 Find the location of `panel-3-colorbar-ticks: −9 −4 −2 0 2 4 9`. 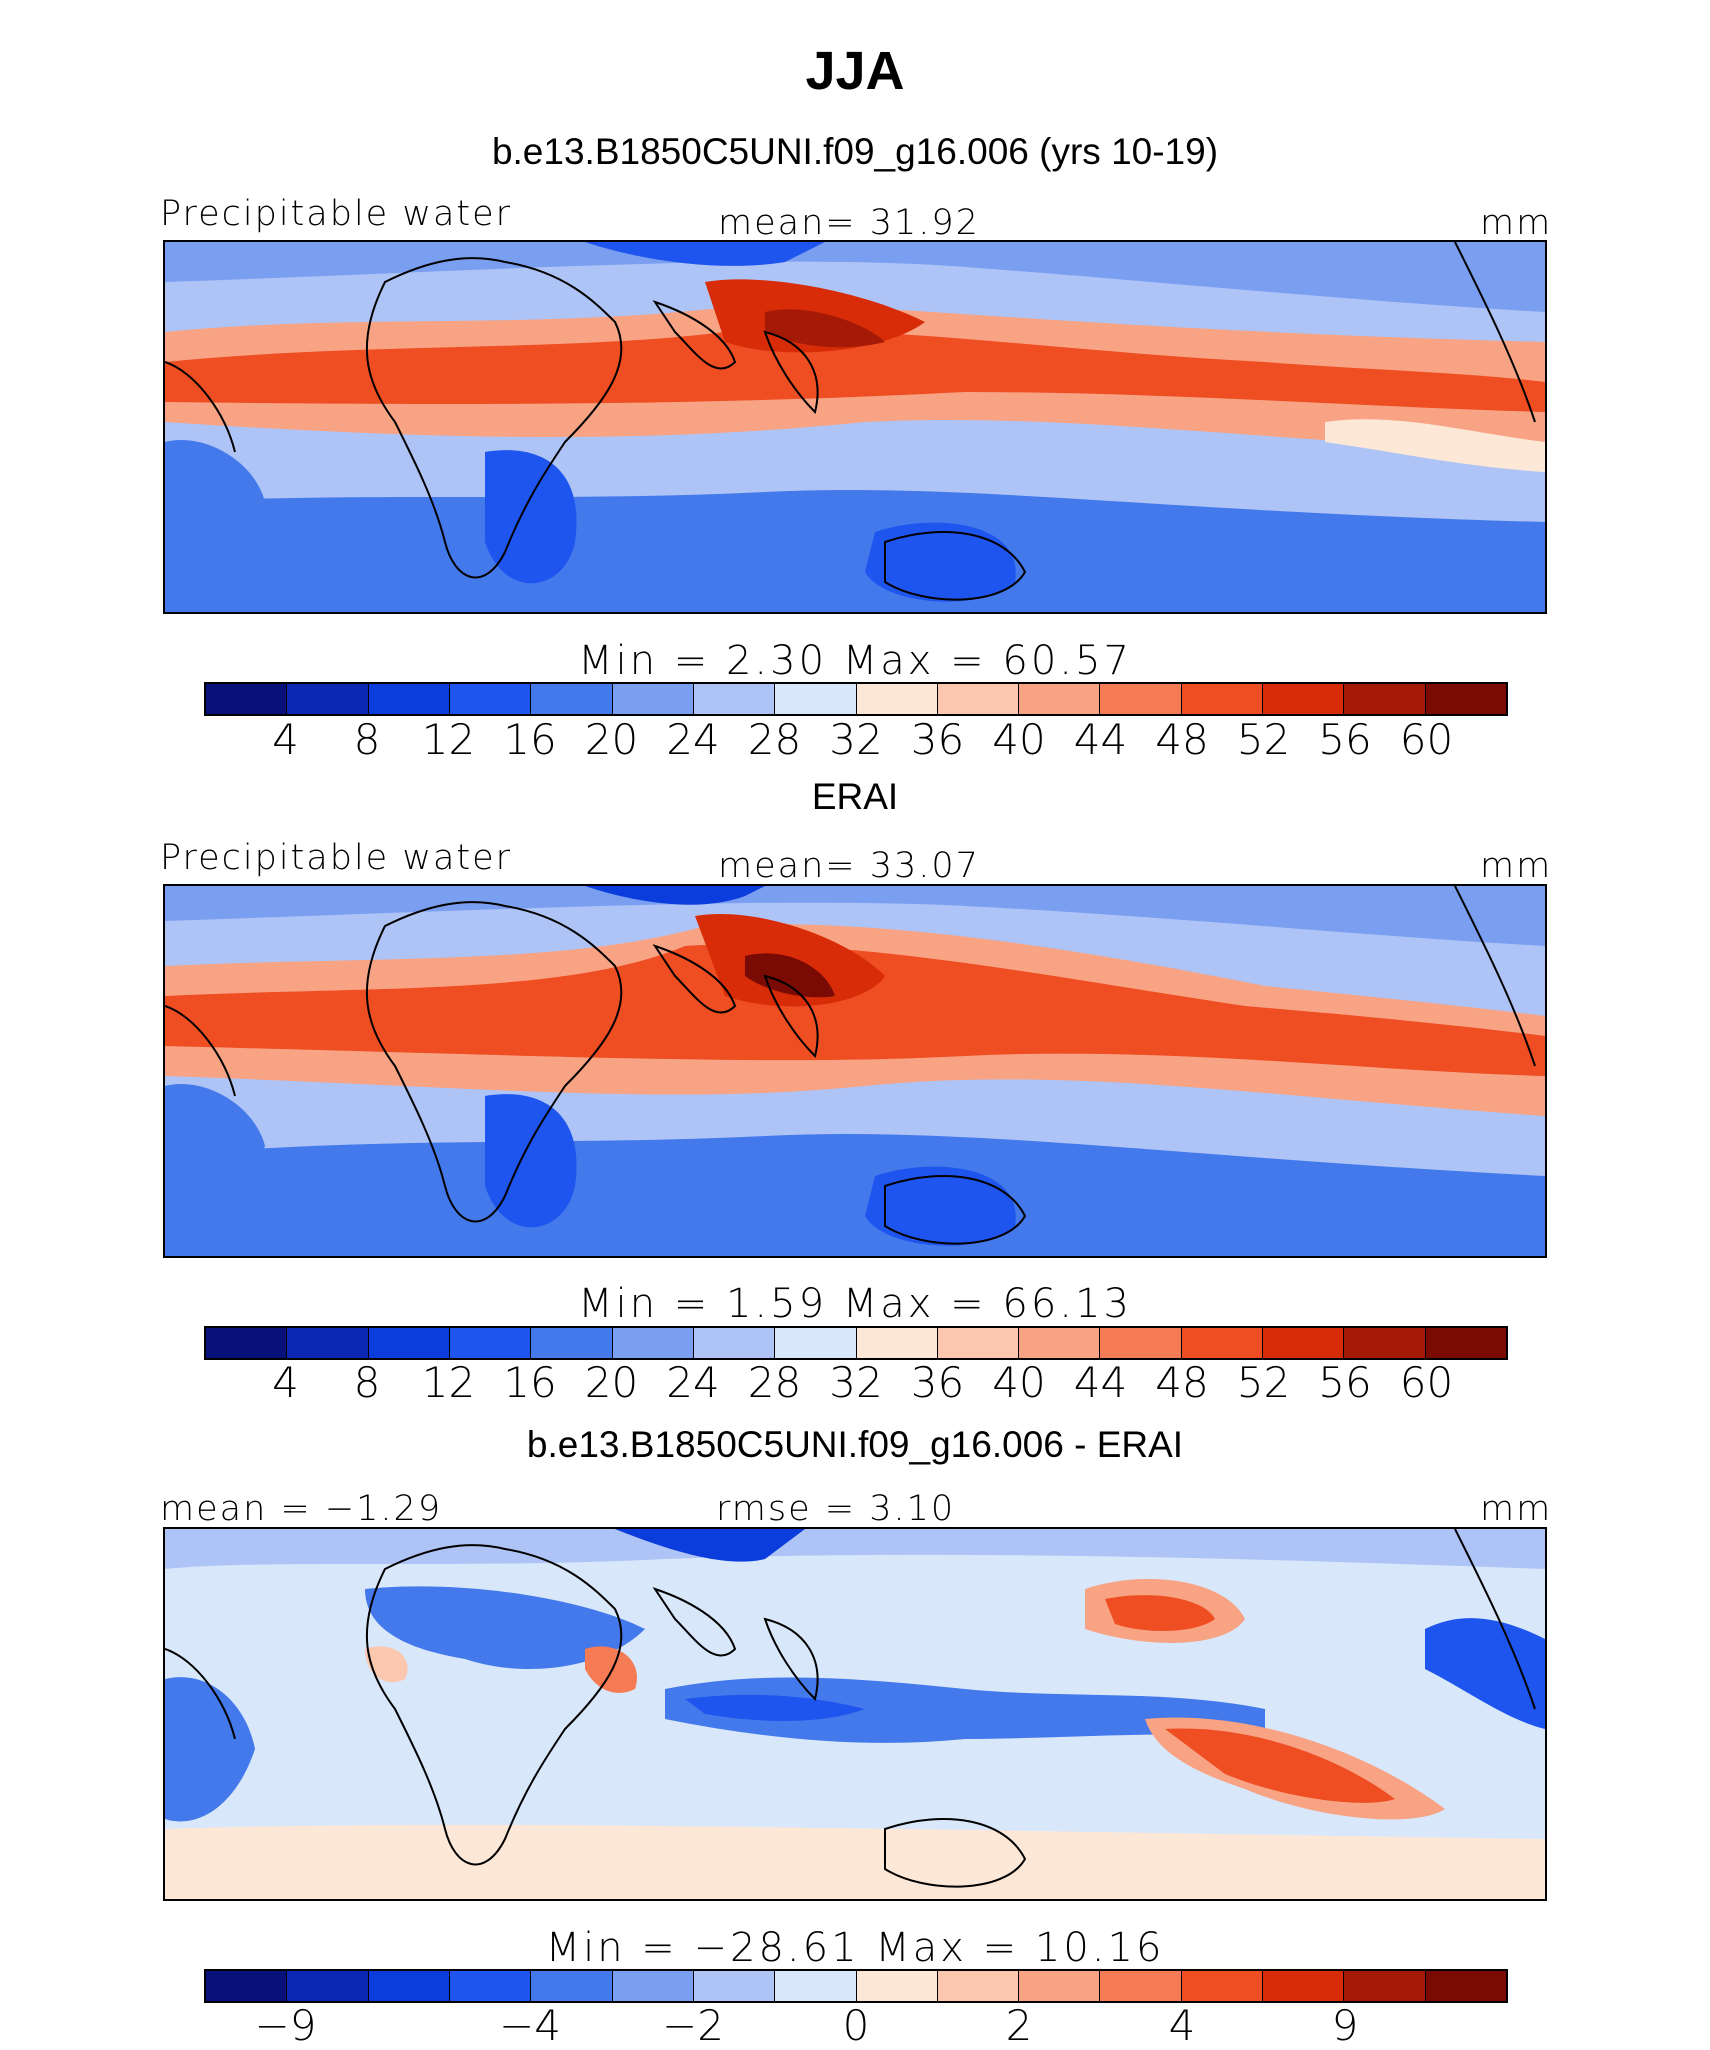

panel-3-colorbar-ticks: −9 −4 −2 0 2 4 9 is located at coordinates (856, 2025).